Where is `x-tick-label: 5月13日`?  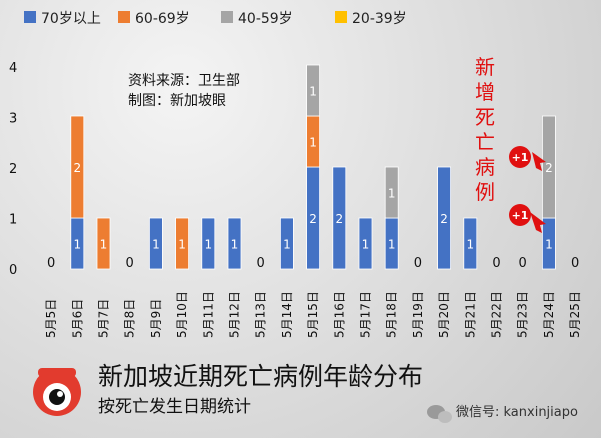
x-tick-label: 5月13日 is located at coordinates (261, 314).